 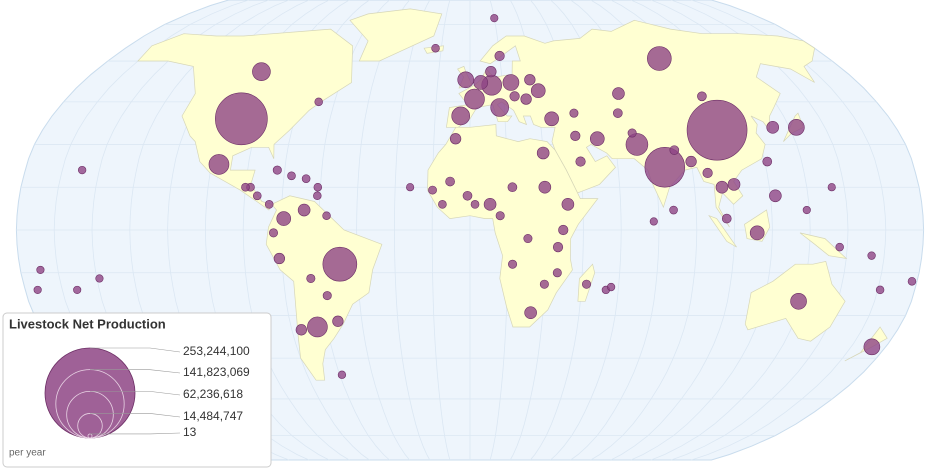 I want to click on legend-label: 253,244,100, so click(x=216, y=351).